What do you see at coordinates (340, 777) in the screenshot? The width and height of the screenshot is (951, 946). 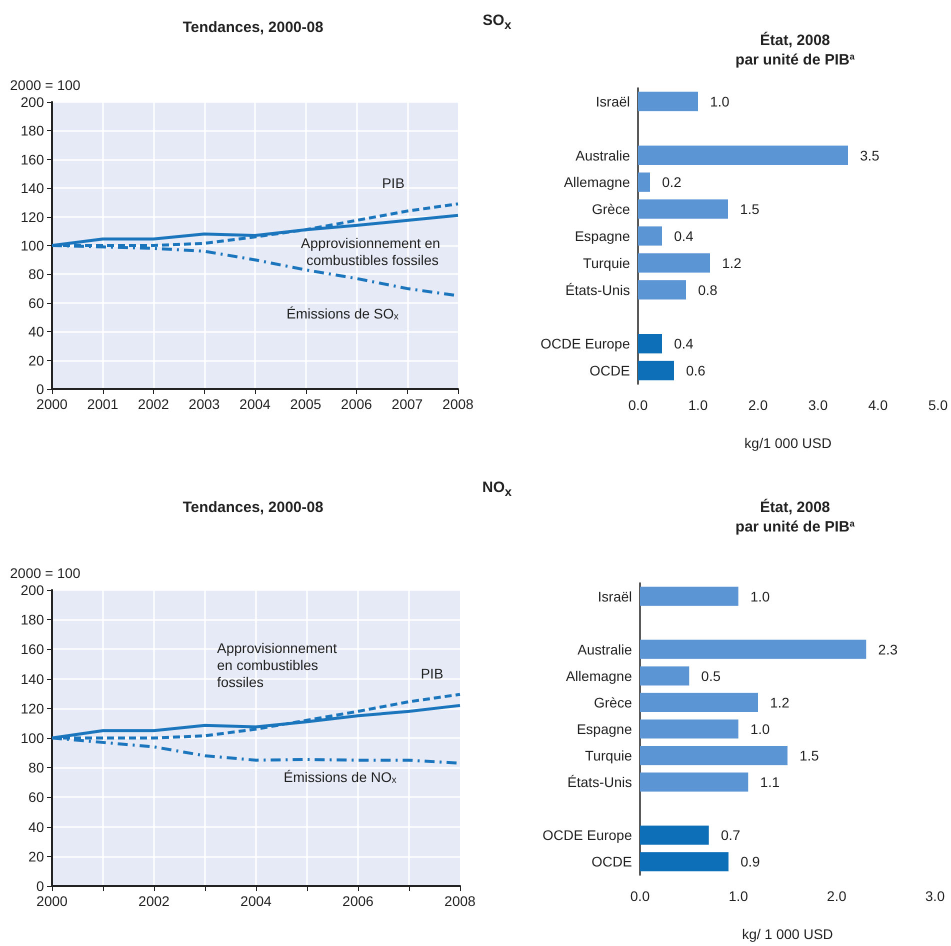 I see `series-label: Émissions de NOₓ` at bounding box center [340, 777].